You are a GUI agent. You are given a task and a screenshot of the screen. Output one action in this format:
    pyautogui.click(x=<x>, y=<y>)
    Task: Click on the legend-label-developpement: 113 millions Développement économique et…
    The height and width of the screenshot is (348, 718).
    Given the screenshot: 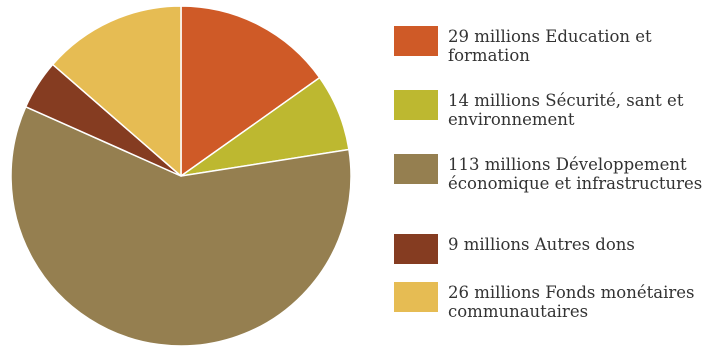 What is the action you would take?
    pyautogui.click(x=575, y=174)
    